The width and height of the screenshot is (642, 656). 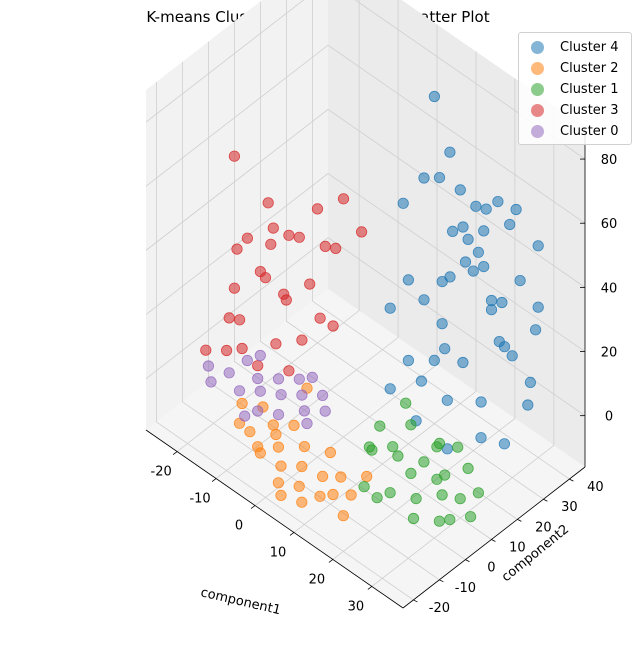 I want to click on x-axis-line, so click(x=274, y=519).